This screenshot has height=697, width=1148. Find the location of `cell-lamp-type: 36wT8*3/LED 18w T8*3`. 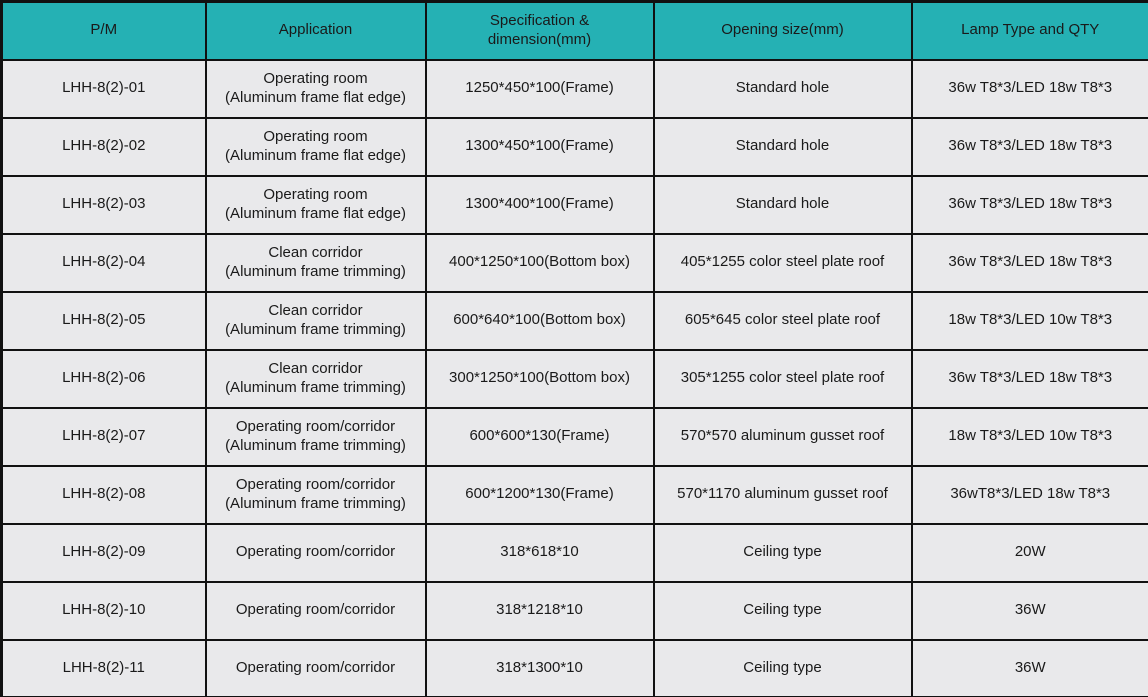

cell-lamp-type: 36wT8*3/LED 18w T8*3 is located at coordinates (1029, 494).